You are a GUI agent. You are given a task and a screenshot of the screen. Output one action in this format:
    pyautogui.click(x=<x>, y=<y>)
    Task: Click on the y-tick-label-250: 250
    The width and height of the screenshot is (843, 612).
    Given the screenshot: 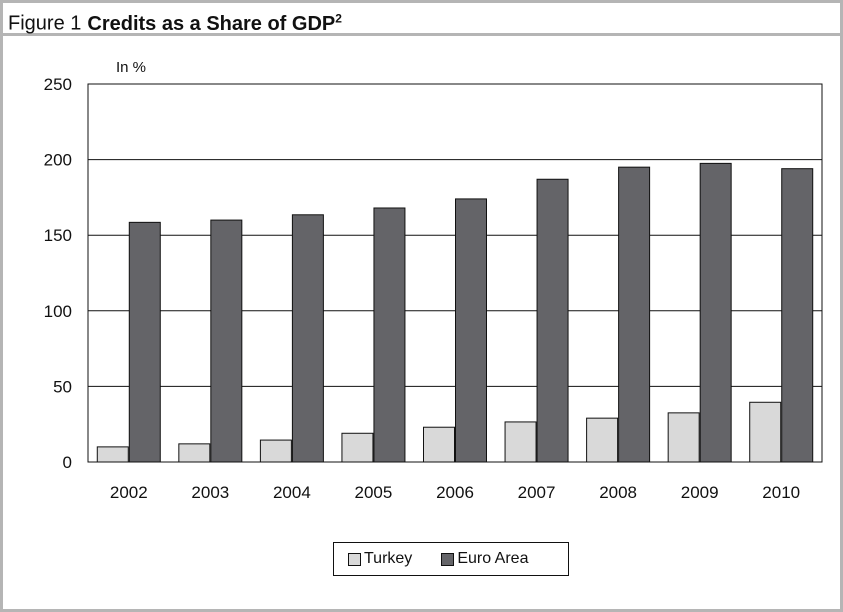 What is the action you would take?
    pyautogui.click(x=58, y=84)
    